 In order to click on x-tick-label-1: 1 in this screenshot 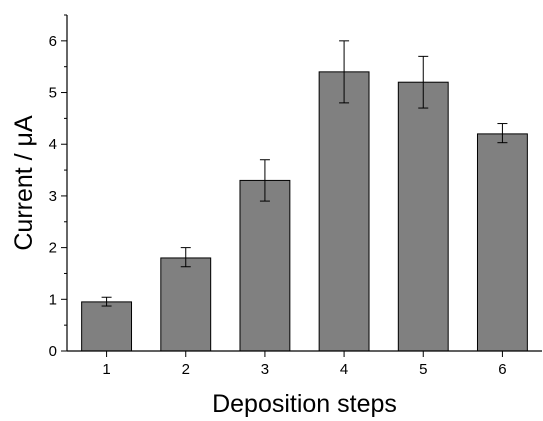, I will do `click(106, 369)`.